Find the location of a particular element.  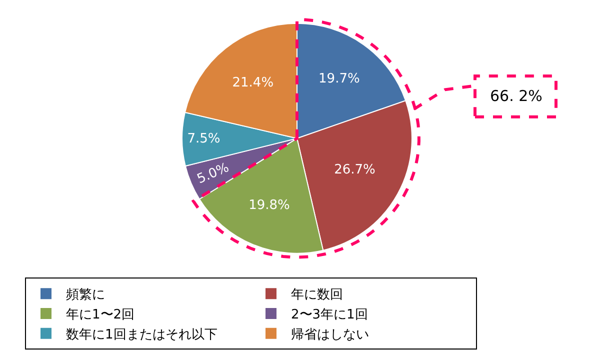

legend-label: 年に数回 is located at coordinates (317, 295).